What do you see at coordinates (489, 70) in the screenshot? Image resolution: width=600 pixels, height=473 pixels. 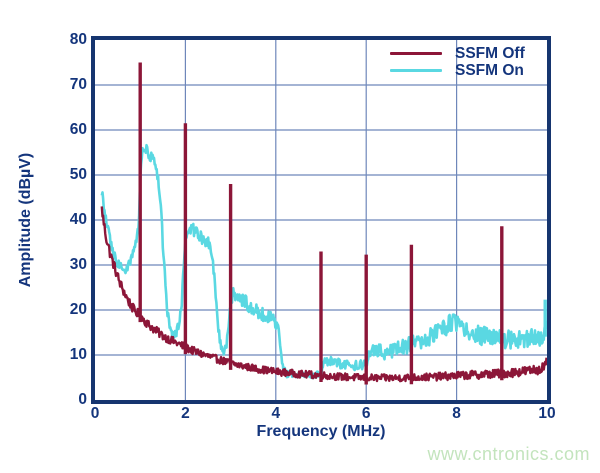 I see `legend-label-ssfm-on: SSFM On` at bounding box center [489, 70].